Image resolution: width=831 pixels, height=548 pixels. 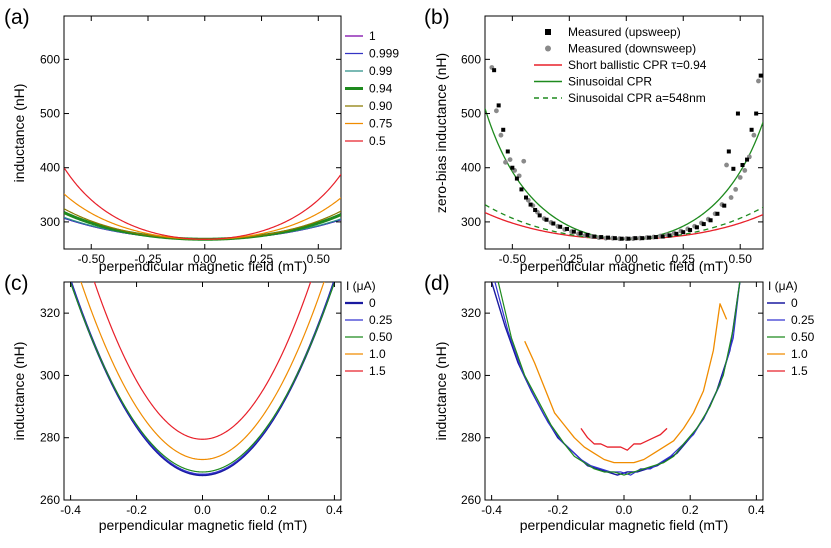 I want to click on legend-label: 0, so click(x=372, y=303).